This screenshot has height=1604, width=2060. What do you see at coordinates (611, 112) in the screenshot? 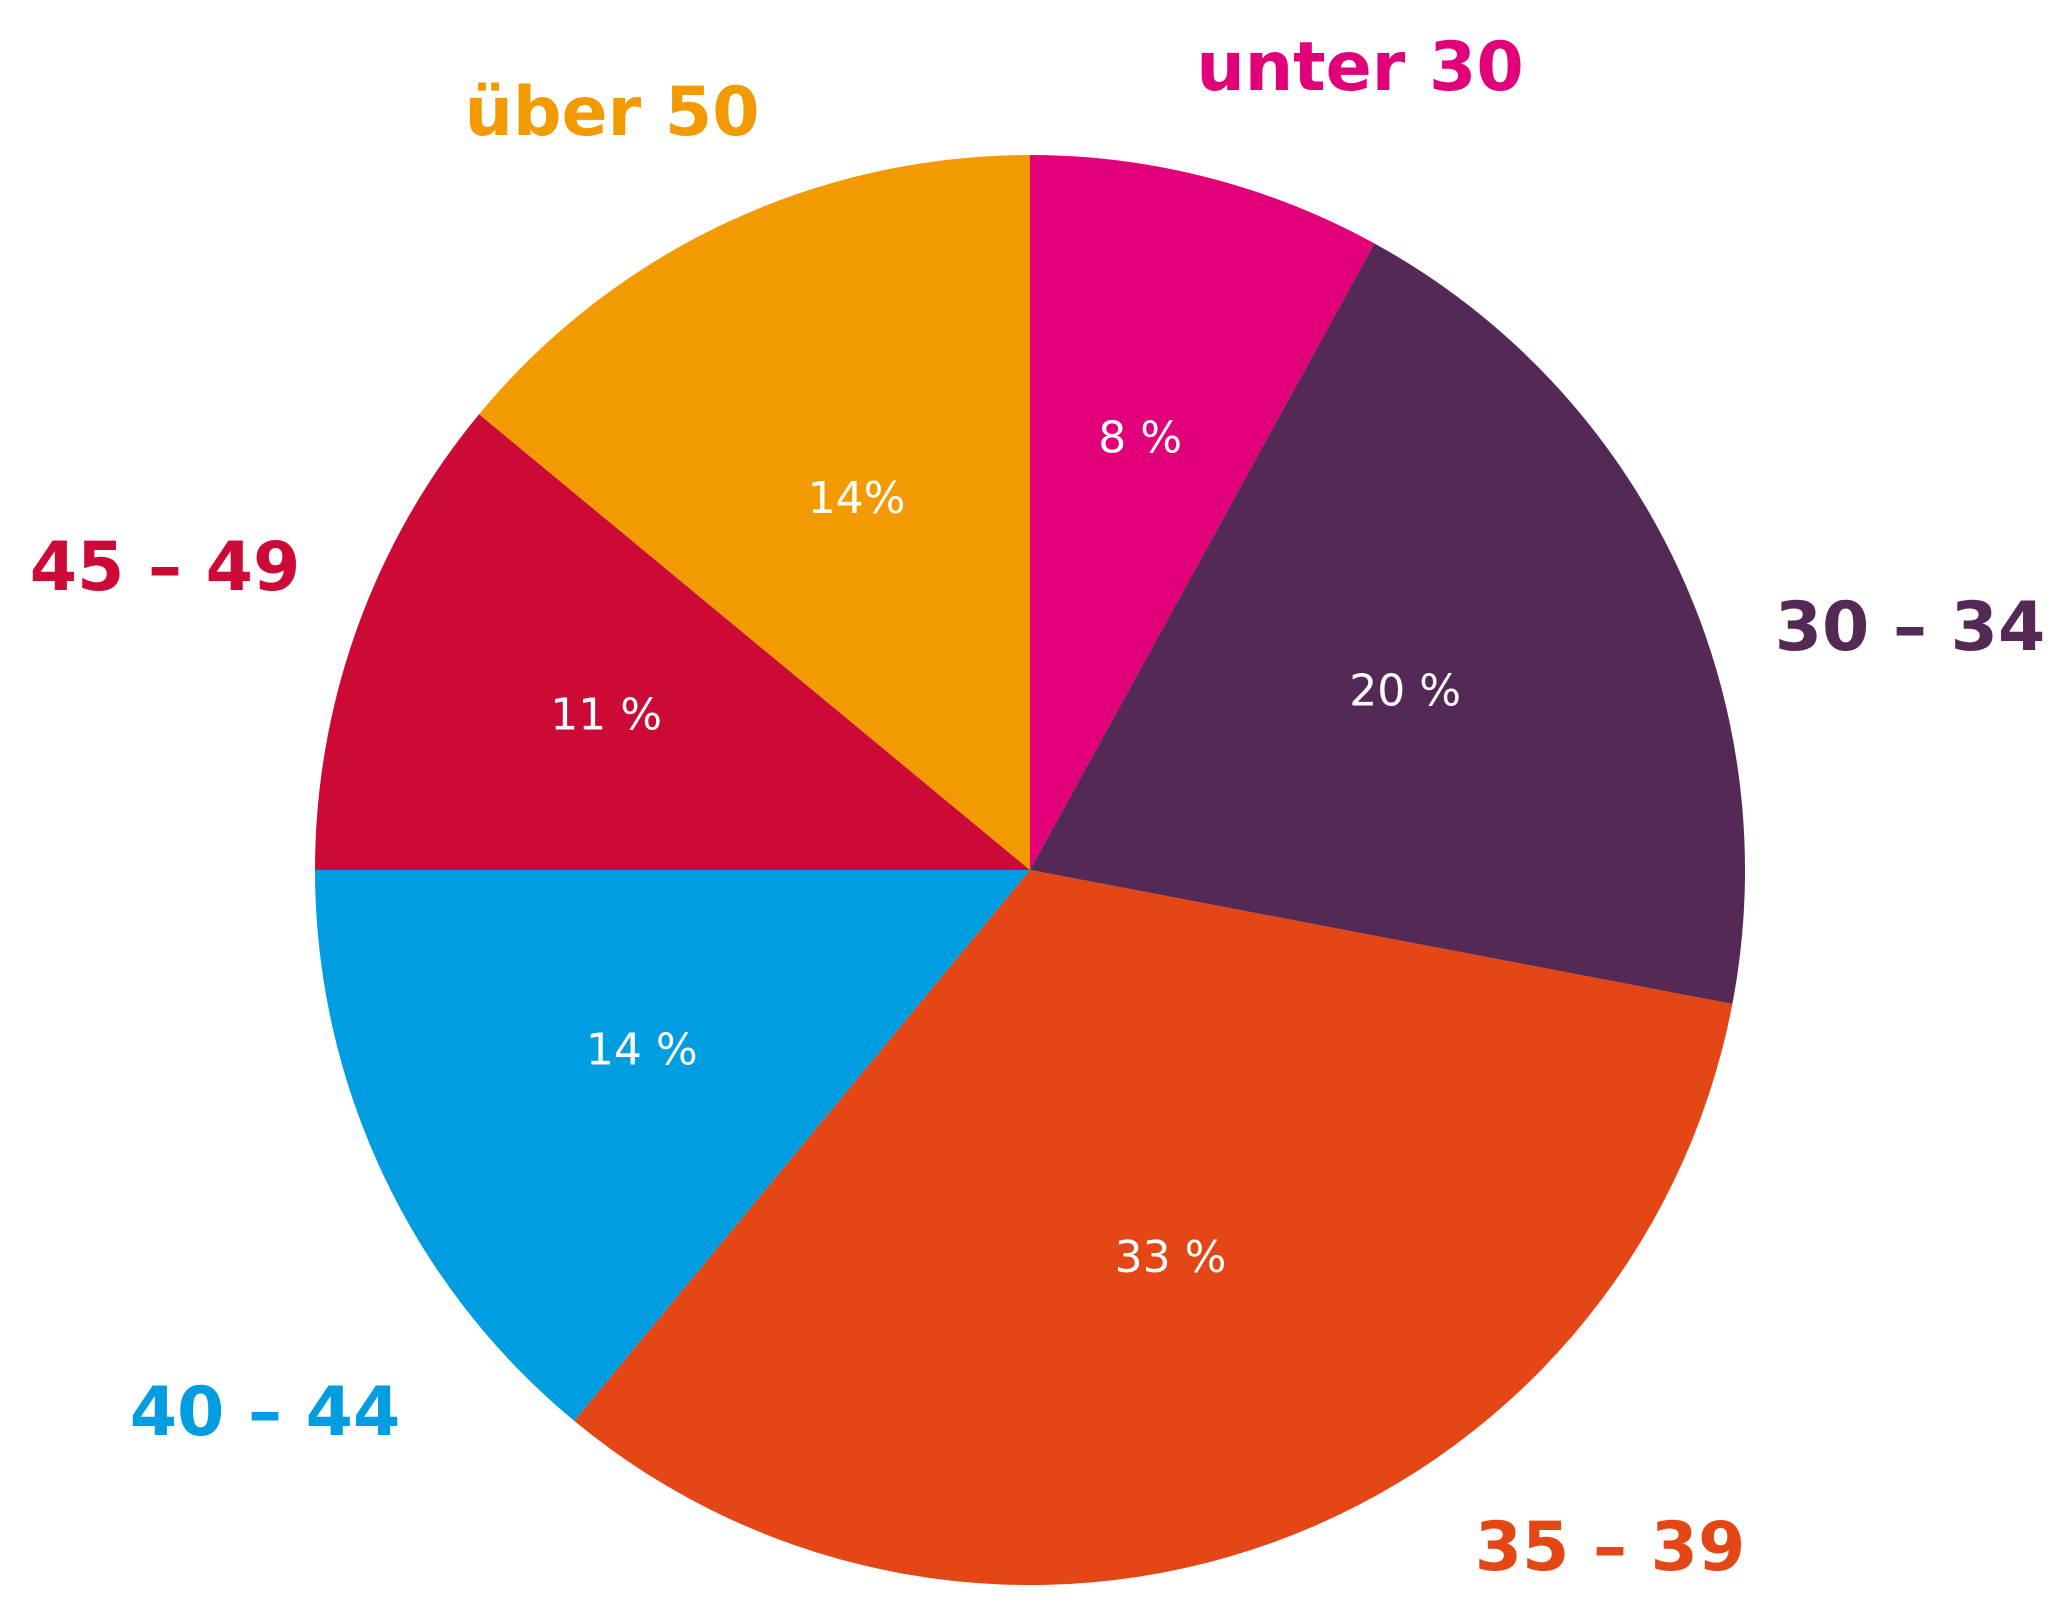
I see `category-label-ueber-50: über 50` at bounding box center [611, 112].